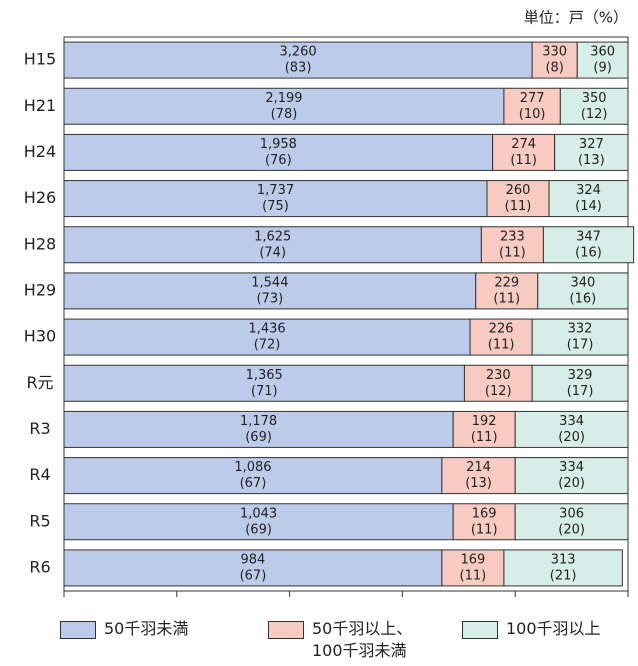 The image size is (638, 666). What do you see at coordinates (298, 68) in the screenshot?
I see `percent-label: (83)` at bounding box center [298, 68].